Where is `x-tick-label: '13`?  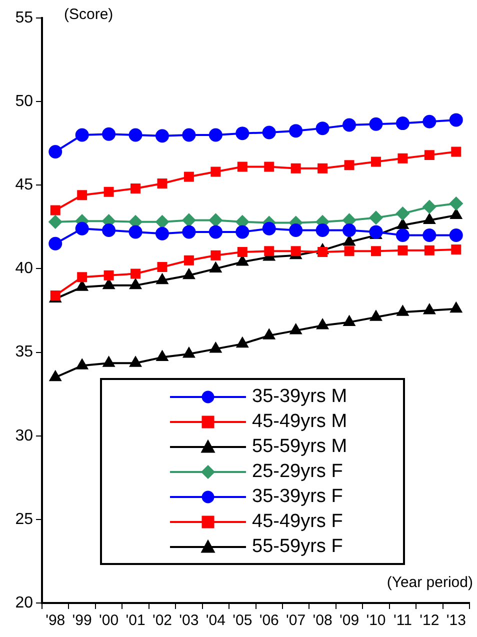 x-tick-label: '13 is located at coordinates (456, 621).